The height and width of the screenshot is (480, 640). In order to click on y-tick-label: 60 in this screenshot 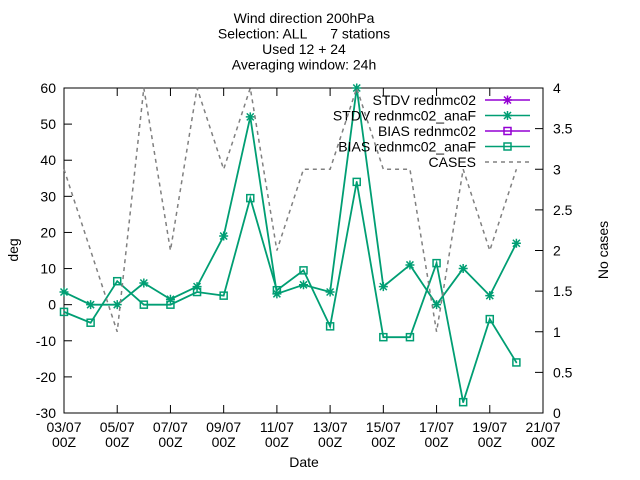, I will do `click(48, 88)`.